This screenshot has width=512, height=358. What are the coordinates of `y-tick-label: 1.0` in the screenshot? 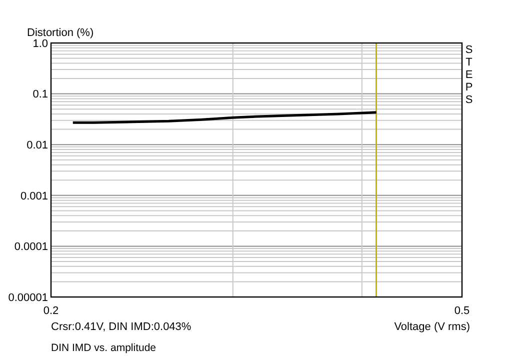 It's located at (40, 44).